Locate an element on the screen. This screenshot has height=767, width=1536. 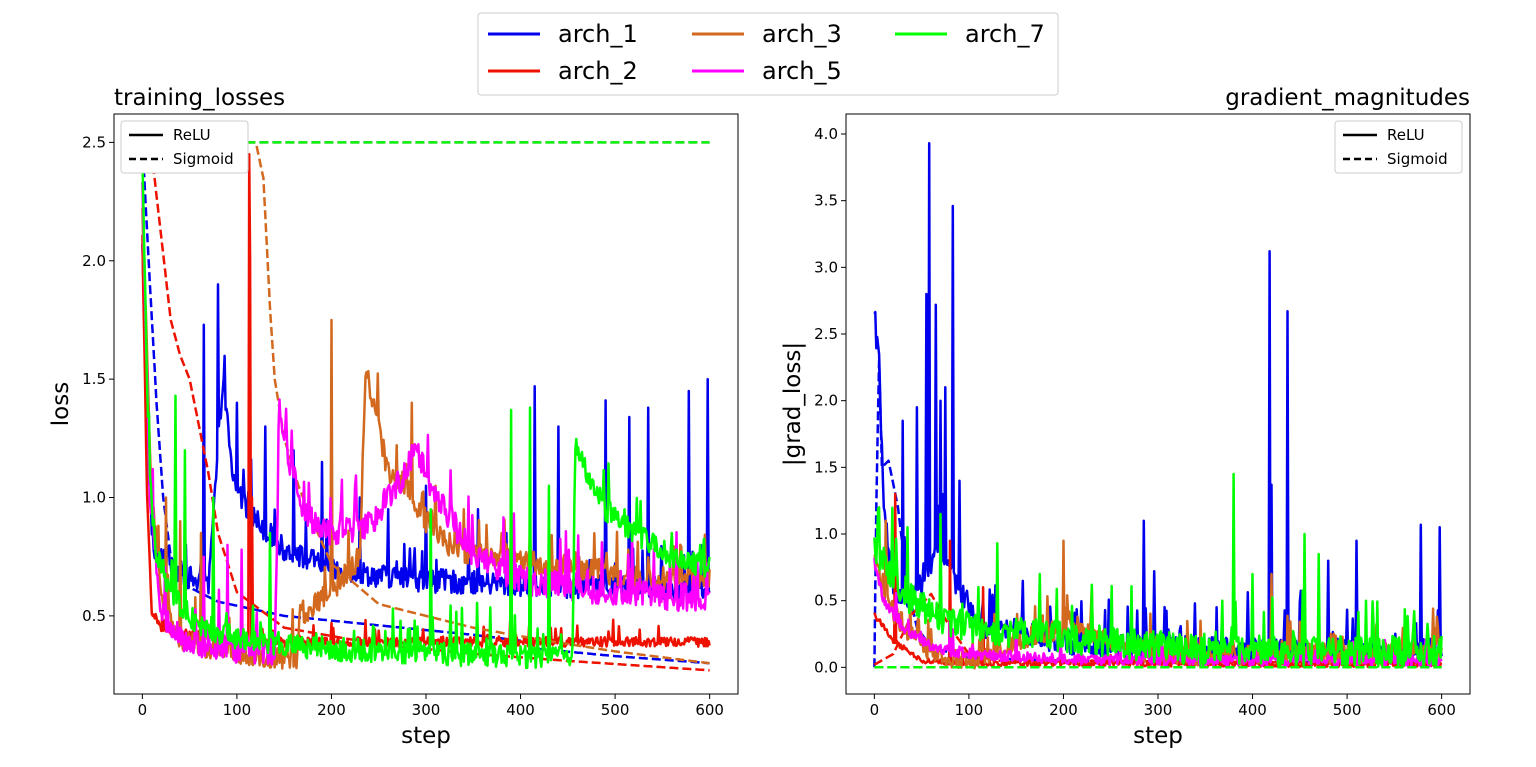
figure-legend-label-arch_7: arch_7 is located at coordinates (1005, 34).